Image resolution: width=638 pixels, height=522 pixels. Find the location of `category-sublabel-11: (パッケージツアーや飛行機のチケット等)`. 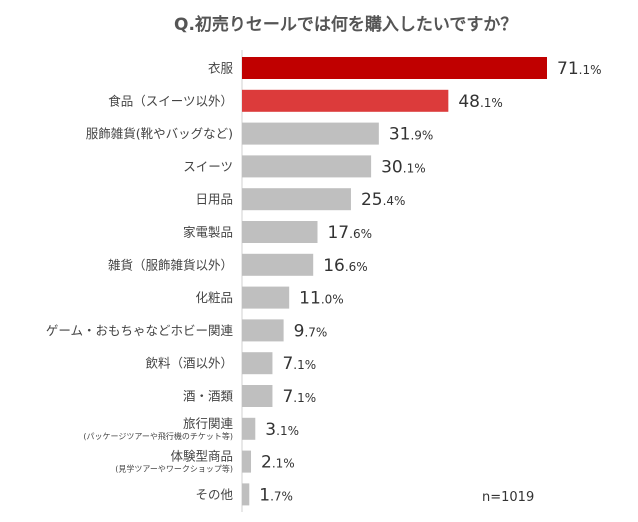

category-sublabel-11: (パッケージツアーや飛行機のチケット等) is located at coordinates (158, 436).